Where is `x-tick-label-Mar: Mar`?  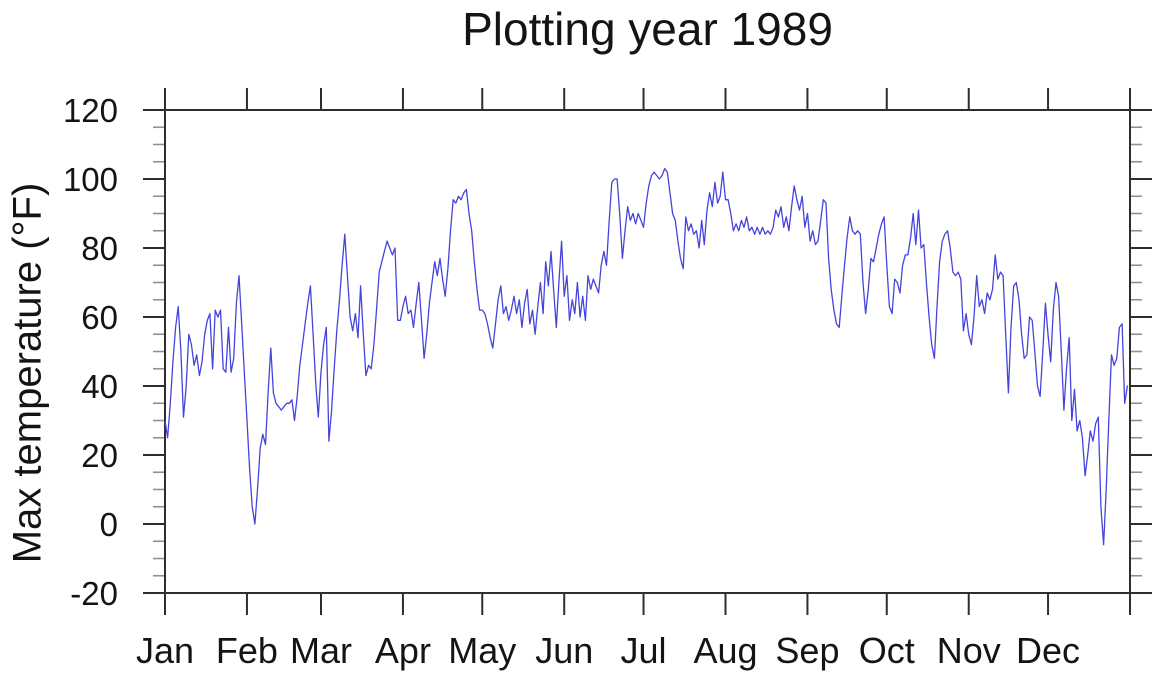 x-tick-label-Mar: Mar is located at coordinates (321, 650).